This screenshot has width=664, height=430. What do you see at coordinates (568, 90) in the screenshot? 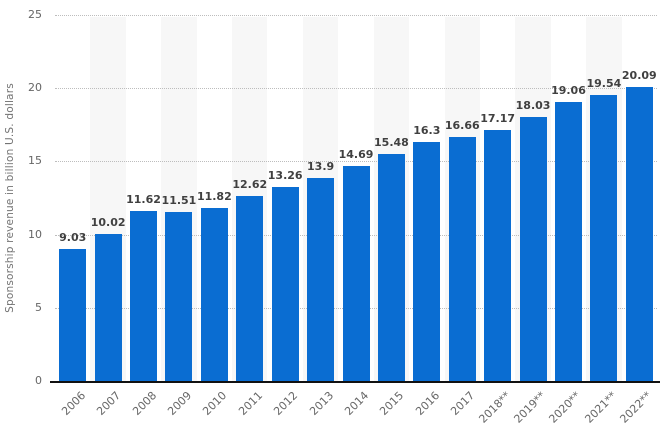
I see `bar-value-label: 19.06` at bounding box center [568, 90].